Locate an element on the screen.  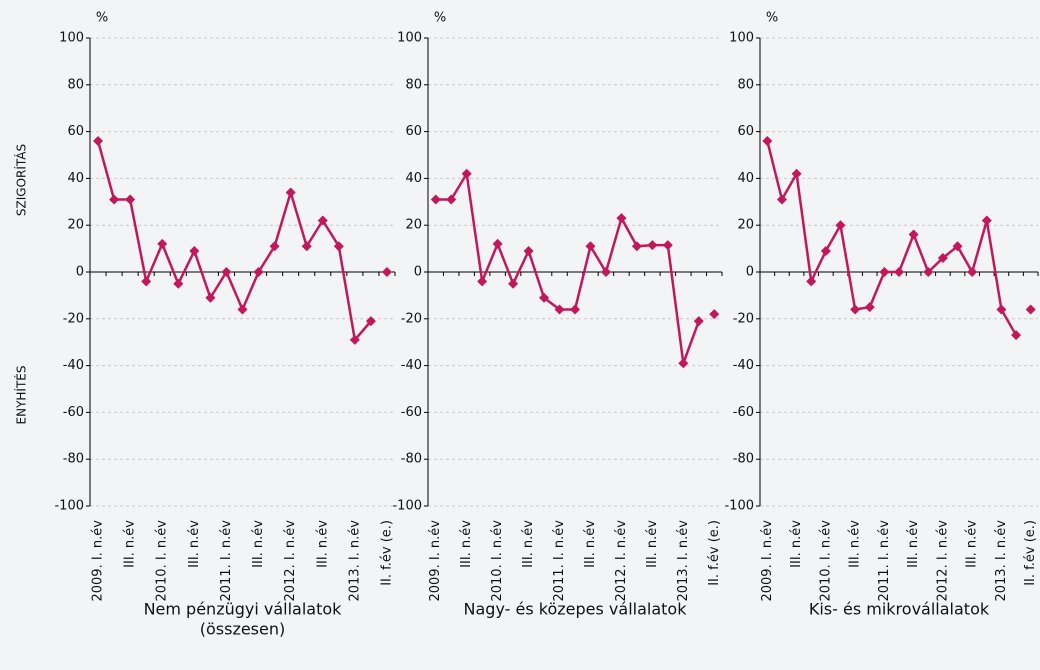
y-tick-label: -80 is located at coordinates (743, 459).